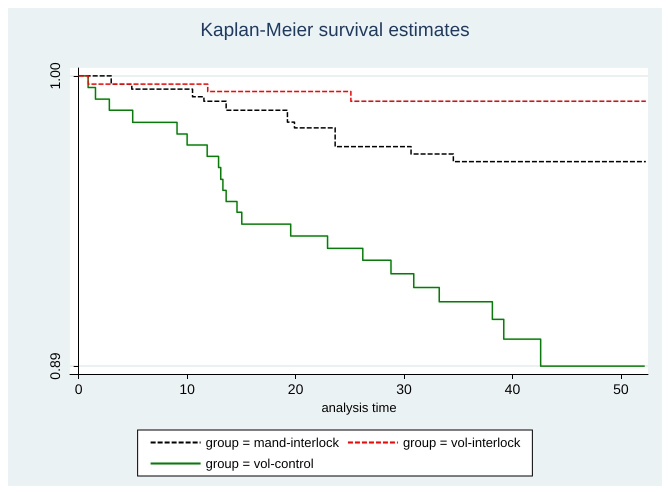  I want to click on legend-label: group = vol-interlock, so click(461, 442).